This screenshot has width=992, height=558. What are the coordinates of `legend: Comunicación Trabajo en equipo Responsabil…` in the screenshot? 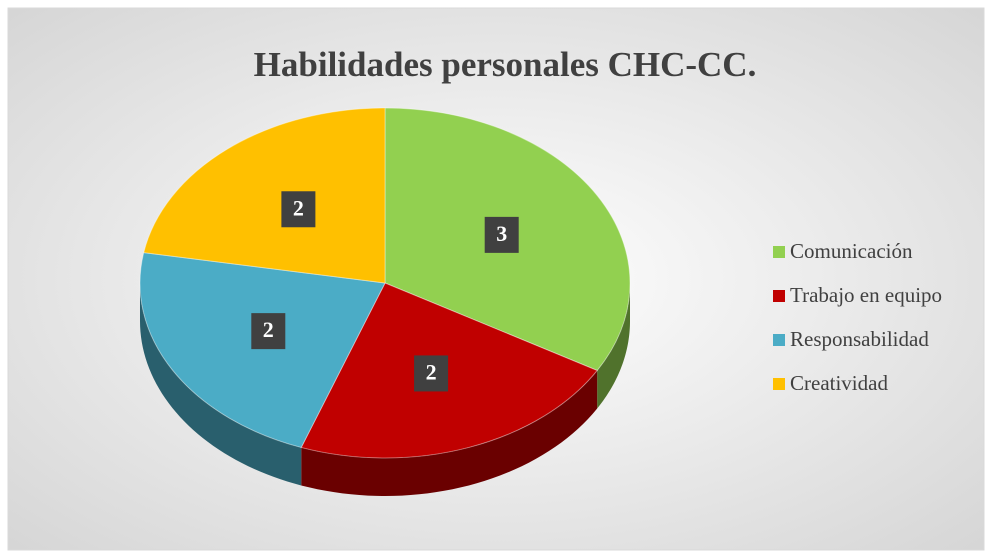 It's located at (857, 317).